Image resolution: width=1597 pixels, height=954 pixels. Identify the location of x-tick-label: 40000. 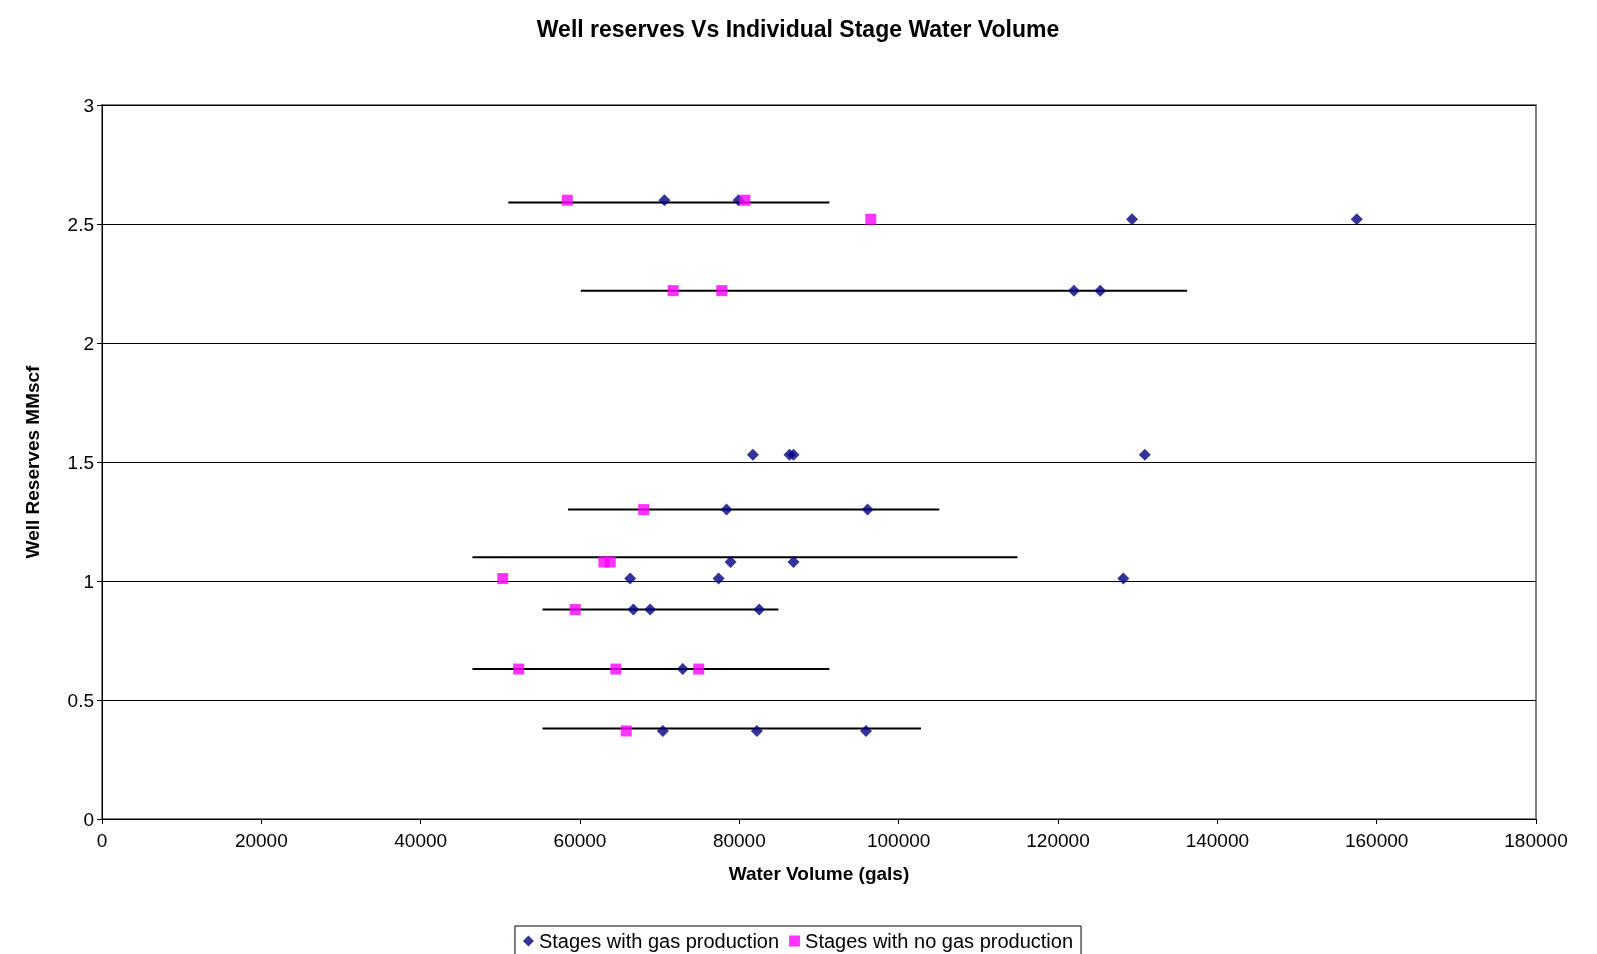
(421, 840).